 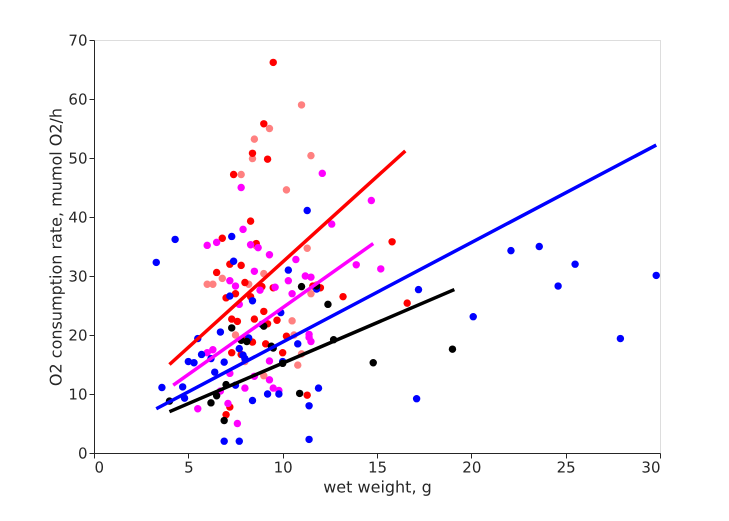 I want to click on x-axis-title: wet weight, g, so click(x=377, y=487).